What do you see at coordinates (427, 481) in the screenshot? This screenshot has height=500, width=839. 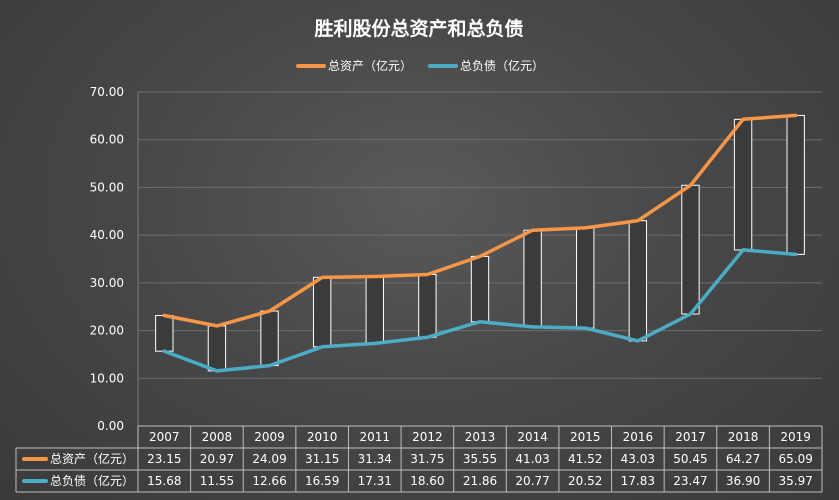 I see `data-label: 18.60` at bounding box center [427, 481].